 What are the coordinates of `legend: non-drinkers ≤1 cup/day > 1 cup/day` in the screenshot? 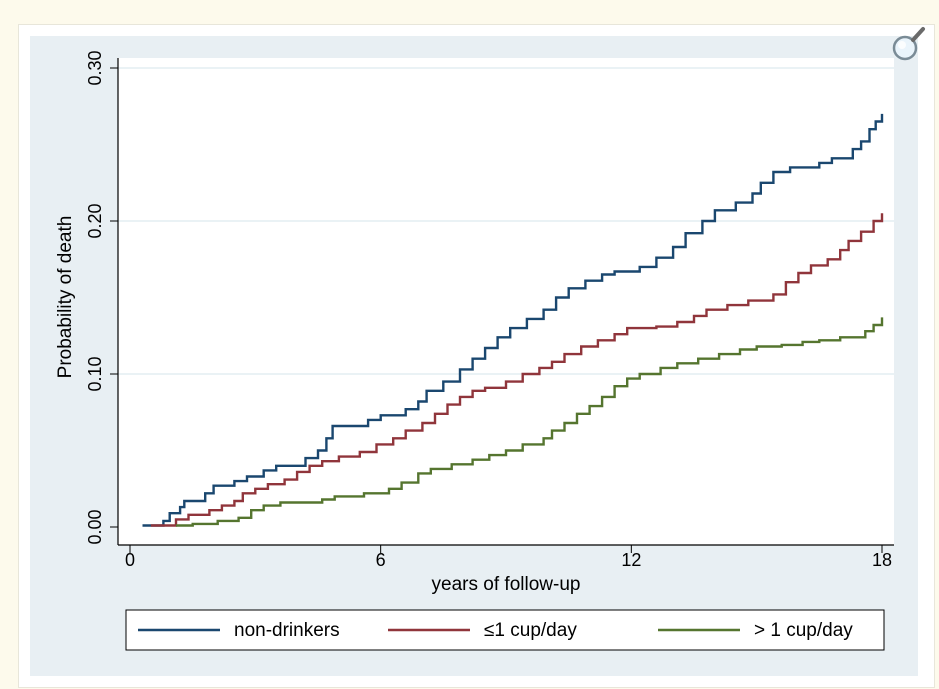 It's located at (495, 630).